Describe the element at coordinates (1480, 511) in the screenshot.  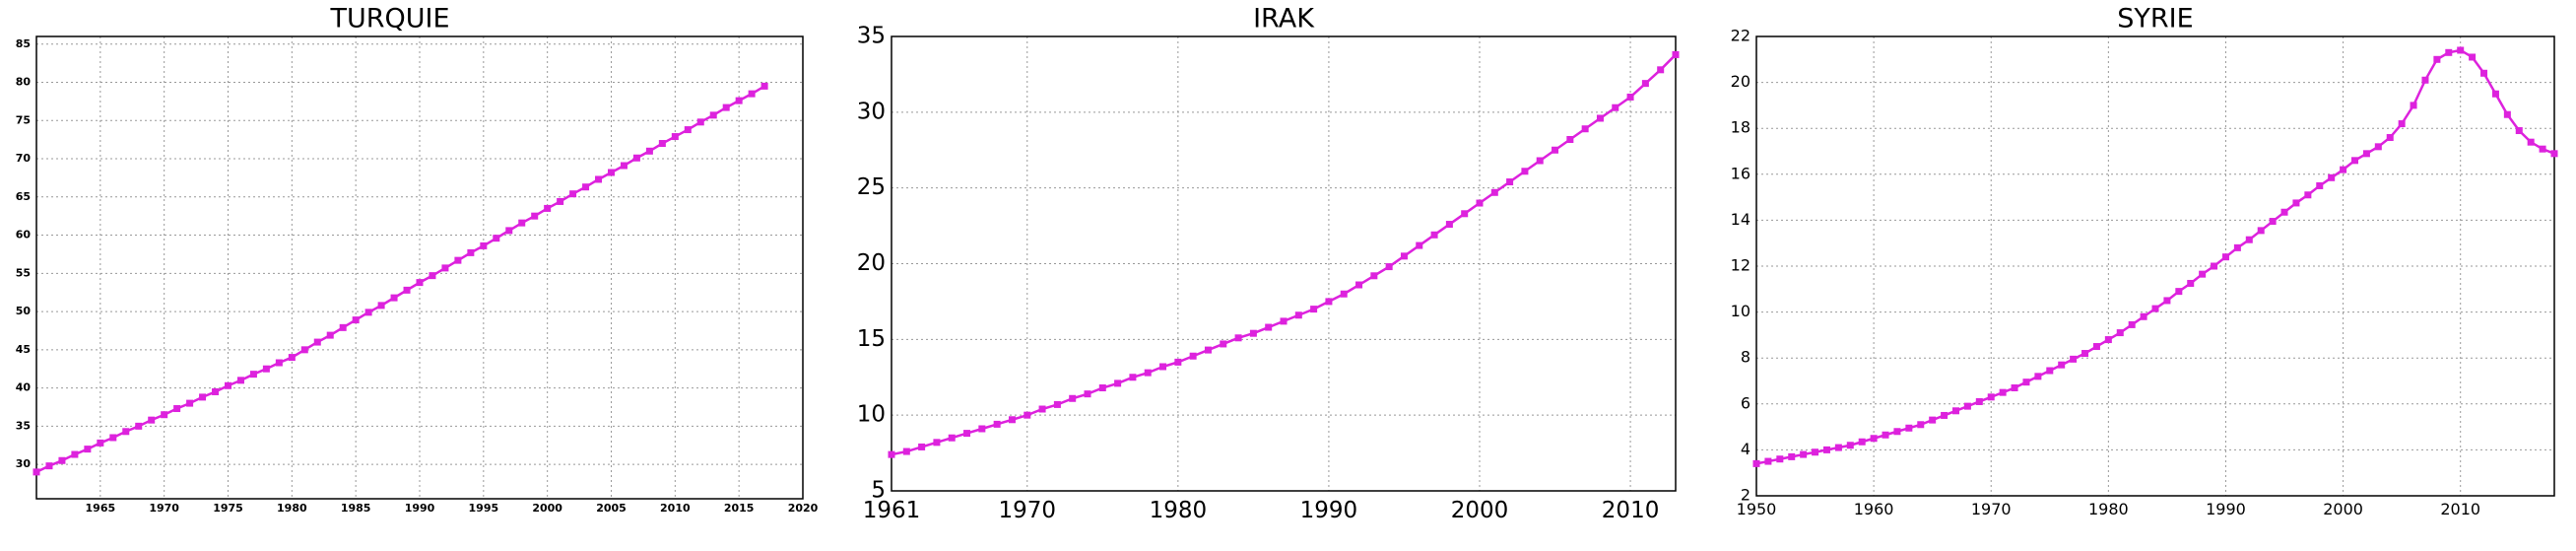
I see `x-tick-label: 2000` at that location.